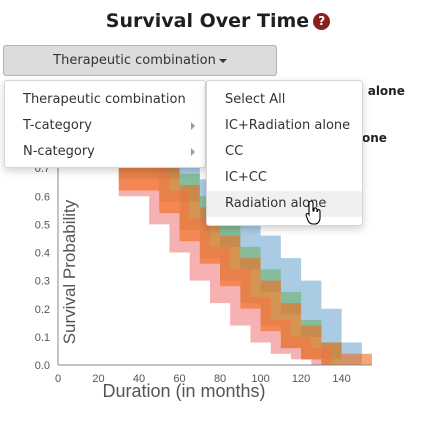 This screenshot has width=436, height=426. Describe the element at coordinates (203, 379) in the screenshot. I see `x-tick-labels: 0 20 40 60 80 100 120 140` at that location.